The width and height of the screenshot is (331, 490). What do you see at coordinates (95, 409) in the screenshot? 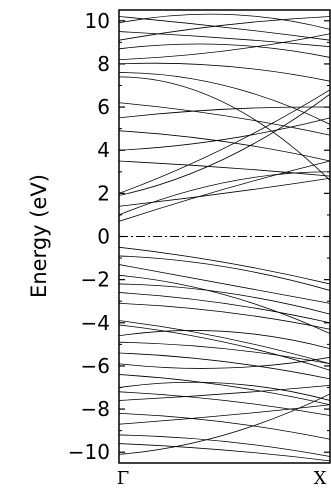
I see `y-tick-label: −8` at bounding box center [95, 409].